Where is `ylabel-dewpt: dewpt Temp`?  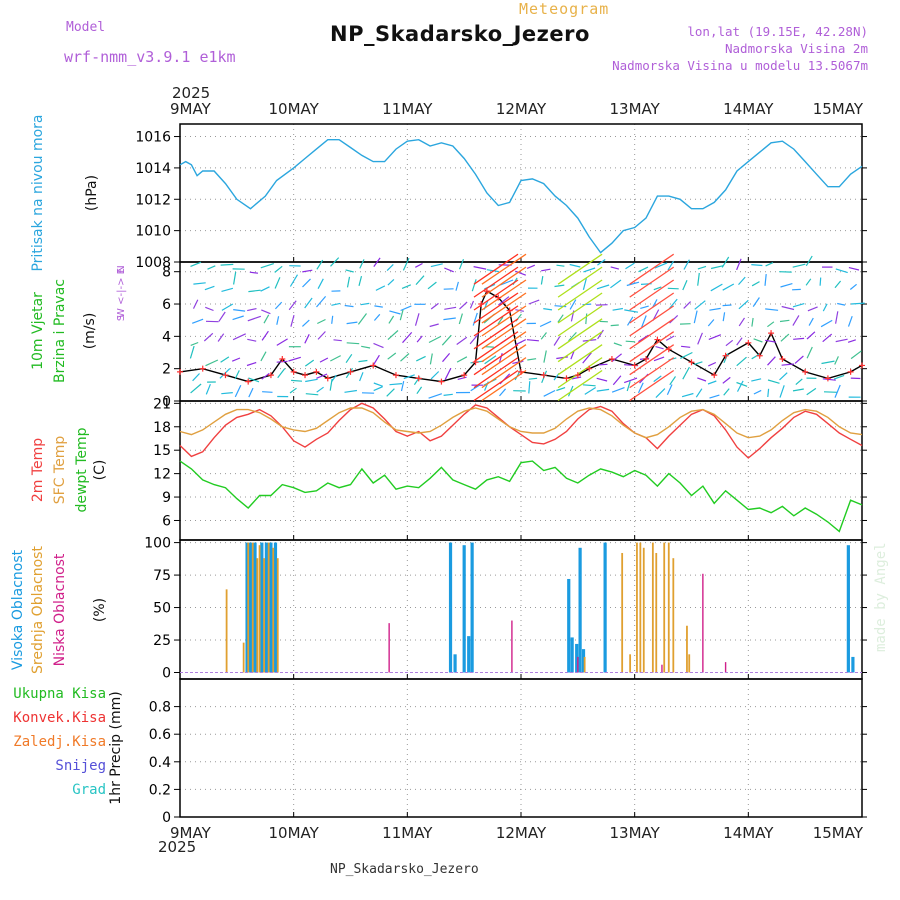 ylabel-dewpt: dewpt Temp is located at coordinates (82, 469).